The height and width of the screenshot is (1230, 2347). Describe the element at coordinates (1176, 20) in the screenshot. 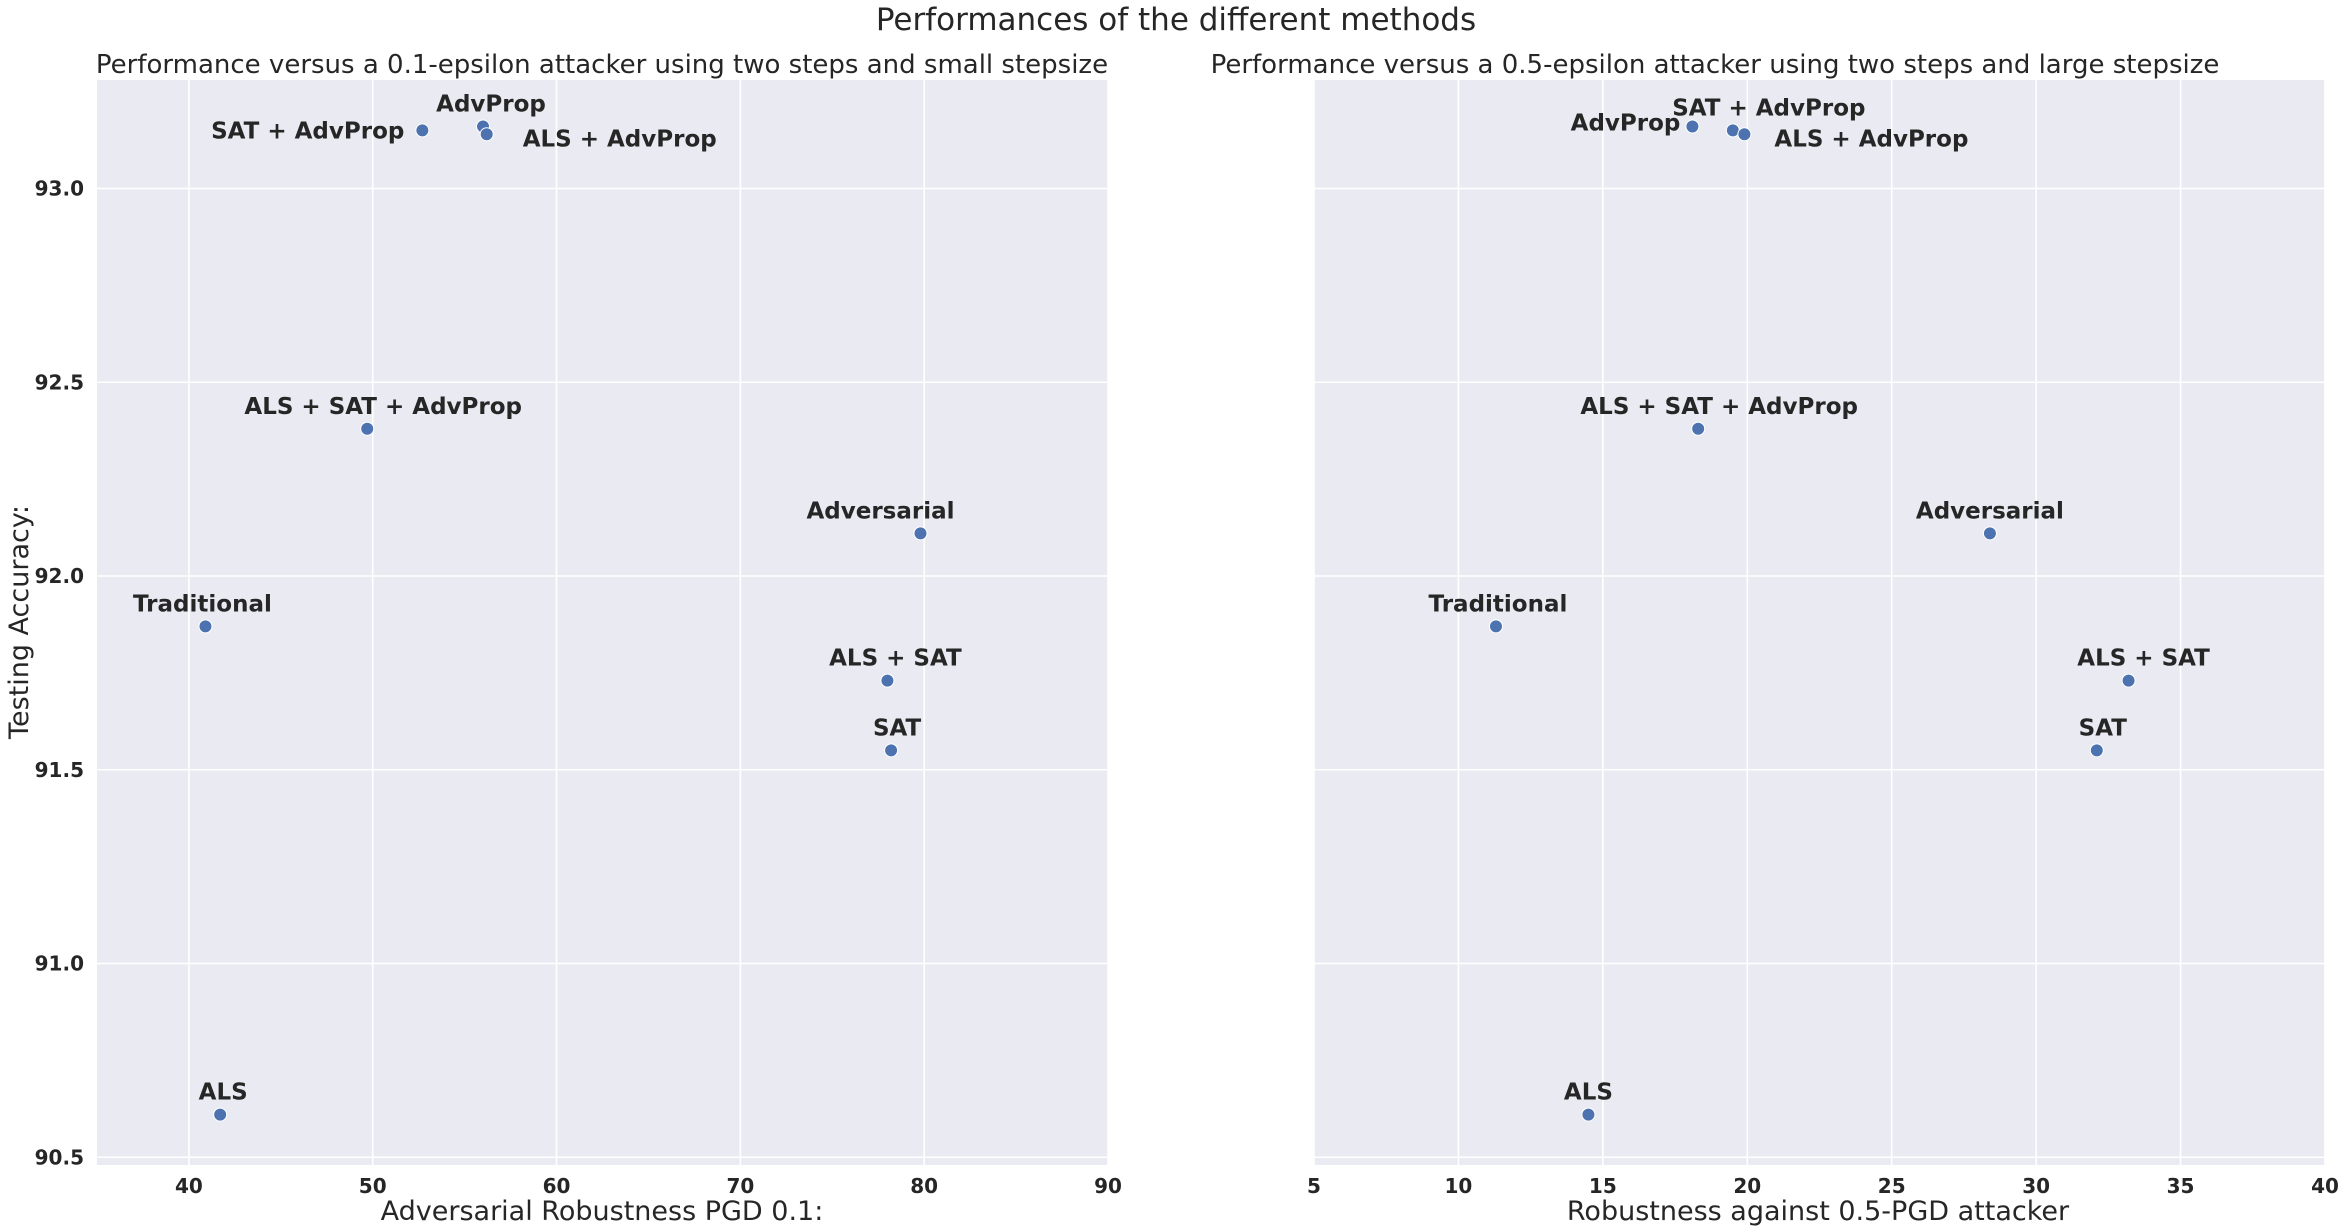

I see `figure-suptitle: Performances of the different methods` at that location.